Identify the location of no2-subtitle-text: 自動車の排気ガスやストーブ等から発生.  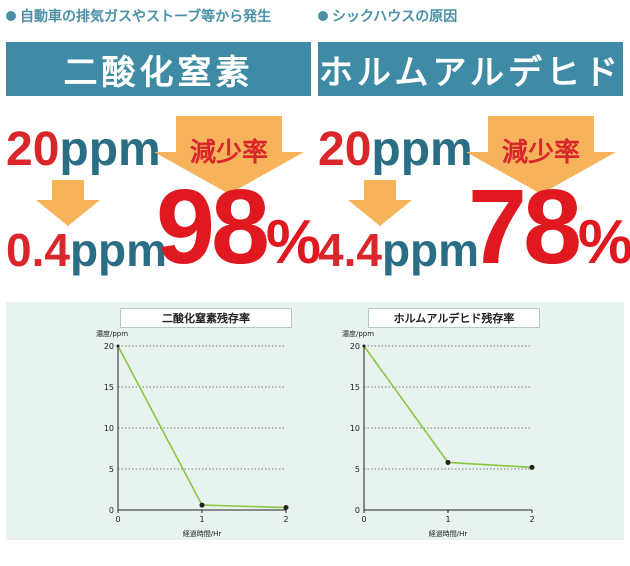
(146, 17).